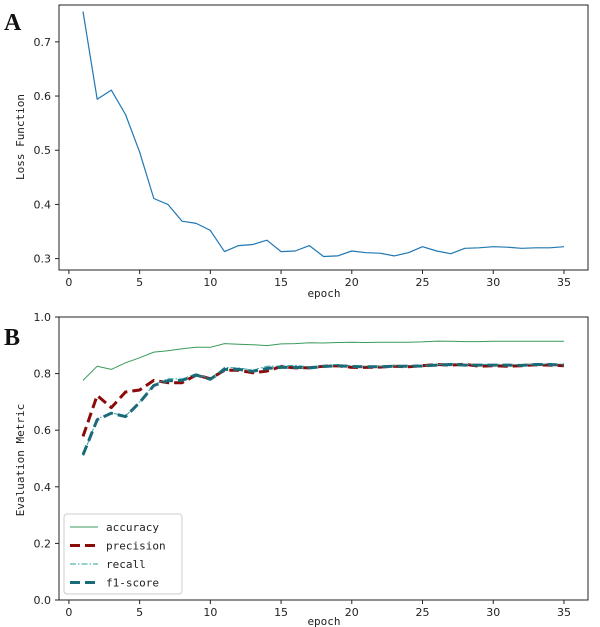  I want to click on series-line-recall, so click(323, 409).